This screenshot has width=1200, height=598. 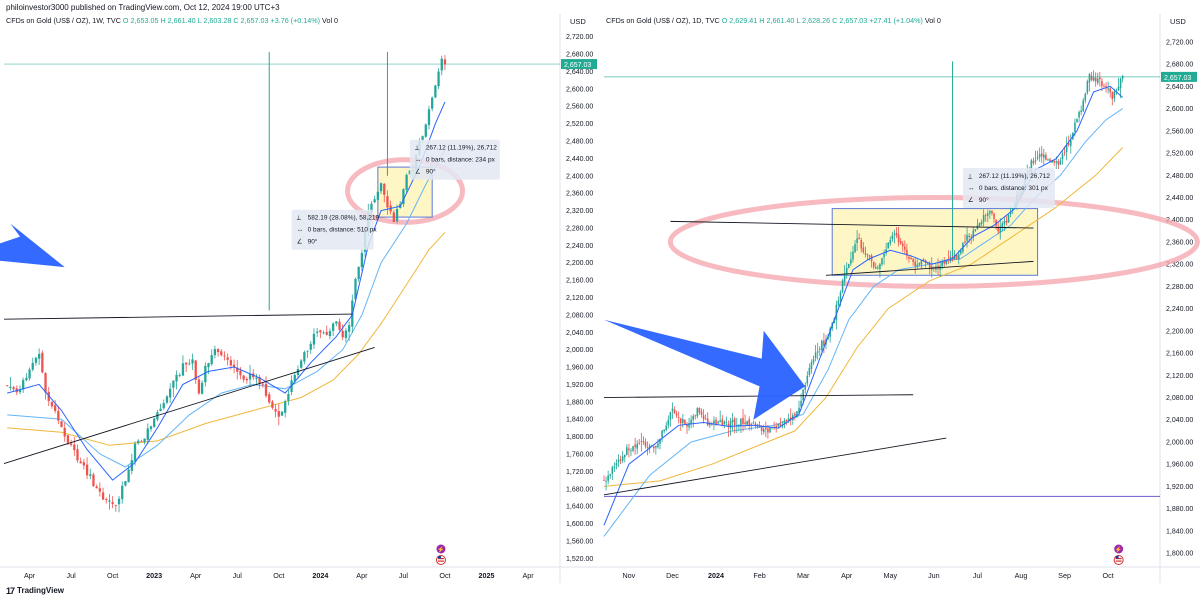 I want to click on measure-icon: ⟂, so click(x=417, y=148).